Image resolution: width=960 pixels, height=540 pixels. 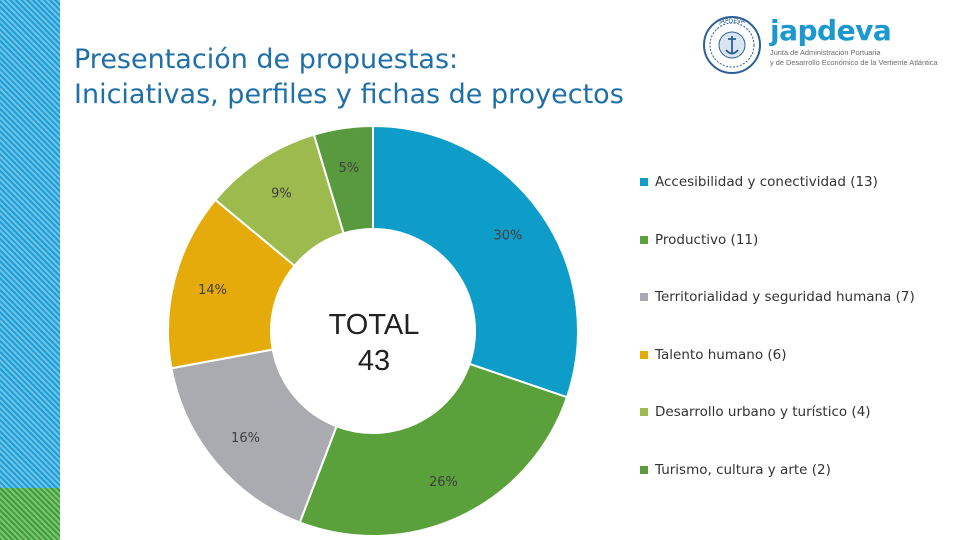 What do you see at coordinates (30, 270) in the screenshot?
I see `side-decor-bar` at bounding box center [30, 270].